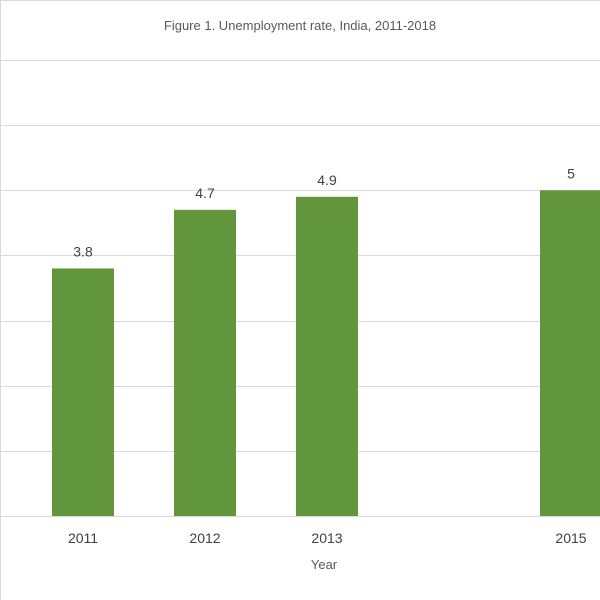 Image resolution: width=600 pixels, height=600 pixels. I want to click on x-tick-2013: 2013, so click(326, 538).